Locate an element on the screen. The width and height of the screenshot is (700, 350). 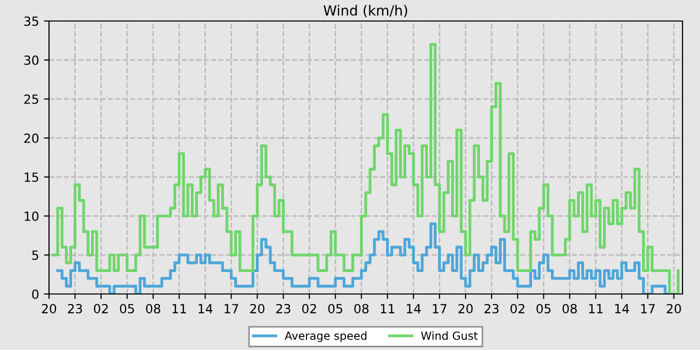
y-tick-label: 35 is located at coordinates (31, 21).